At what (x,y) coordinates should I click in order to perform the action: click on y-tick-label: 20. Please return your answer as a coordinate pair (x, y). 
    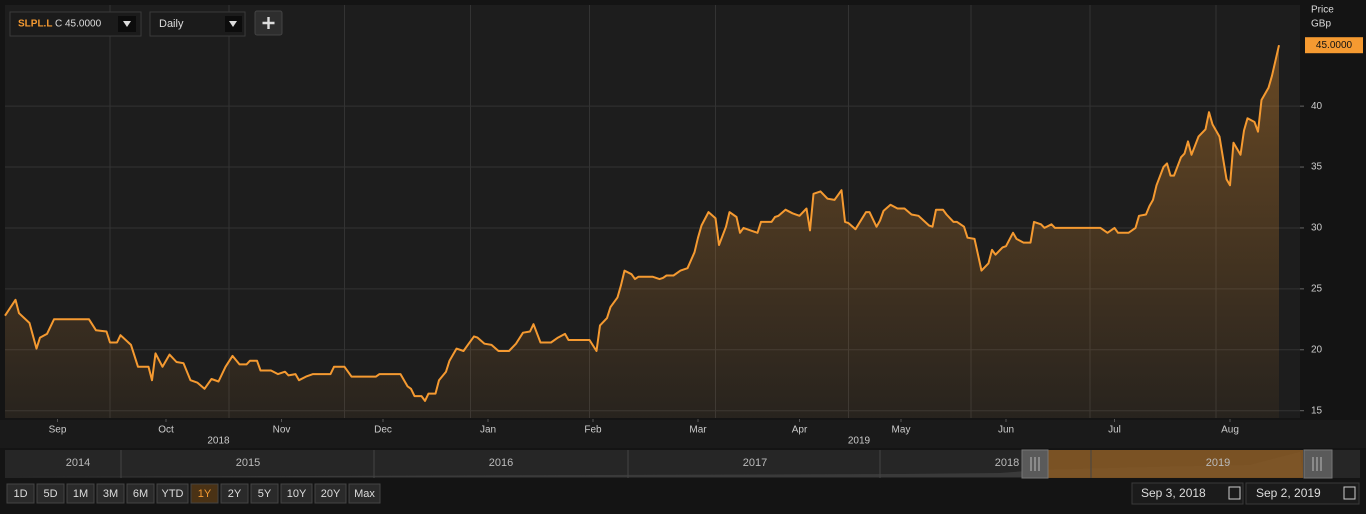
    Looking at the image, I should click on (1317, 349).